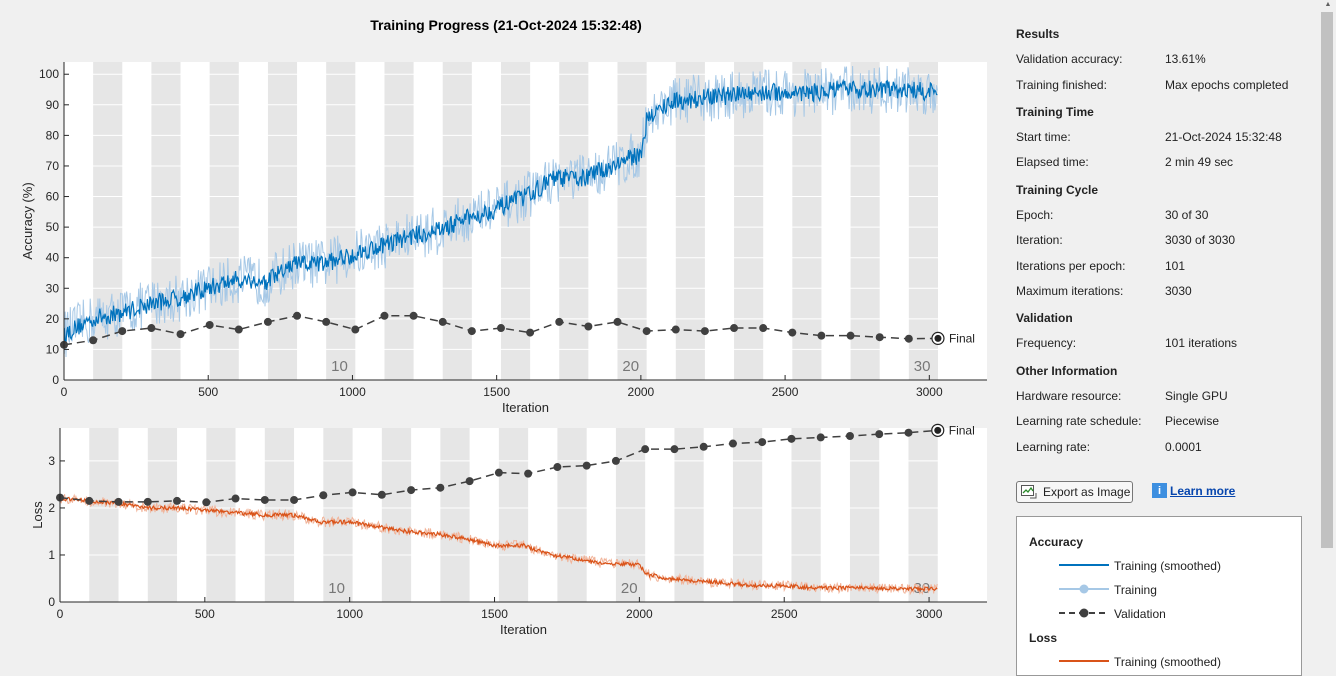 The image size is (1336, 676). Describe the element at coordinates (352, 392) in the screenshot. I see `x-tick-label: 1000` at that location.